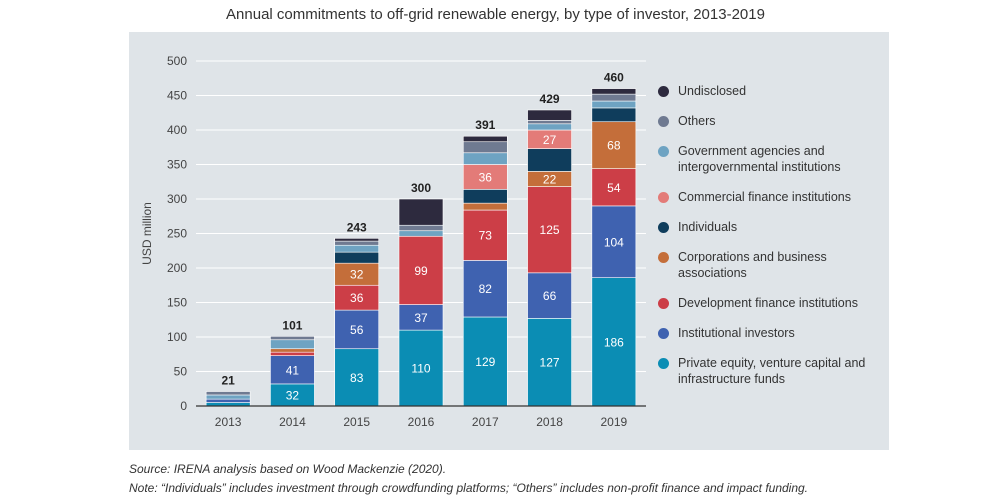  Describe the element at coordinates (357, 227) in the screenshot. I see `bar-total-label: 243` at that location.